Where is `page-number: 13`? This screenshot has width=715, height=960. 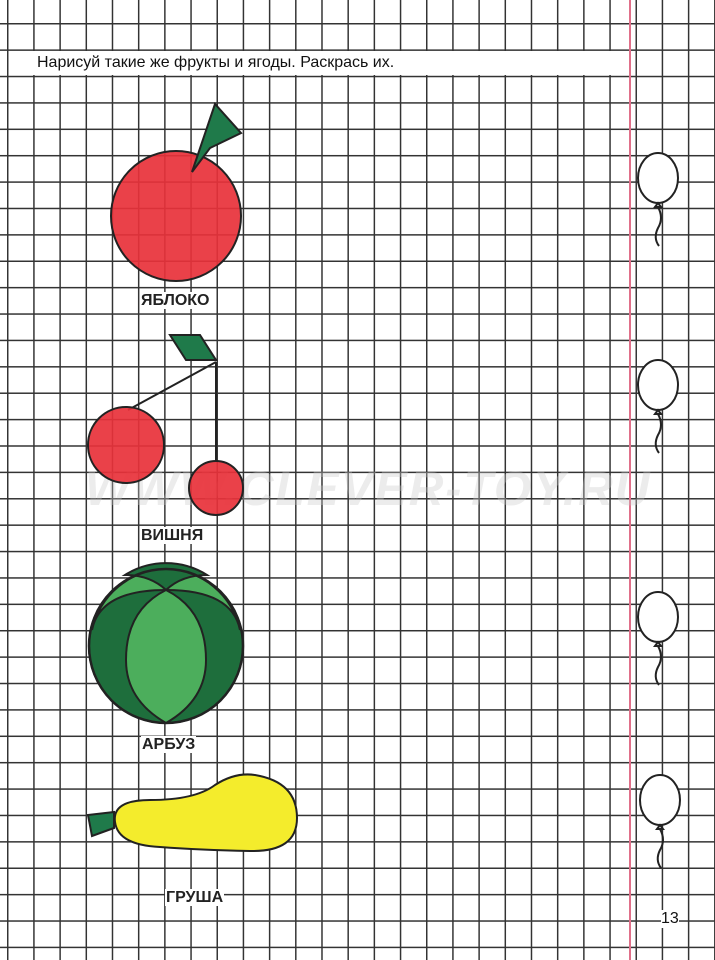
page-number: 13 is located at coordinates (670, 919).